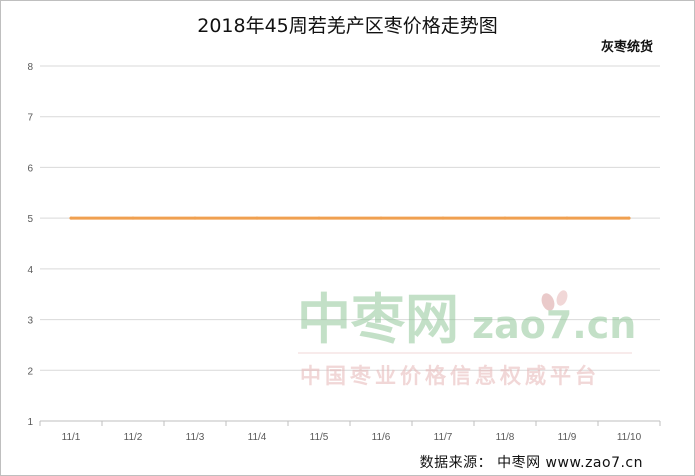 The image size is (695, 476). I want to click on y-tick-label-2: 2, so click(30, 371).